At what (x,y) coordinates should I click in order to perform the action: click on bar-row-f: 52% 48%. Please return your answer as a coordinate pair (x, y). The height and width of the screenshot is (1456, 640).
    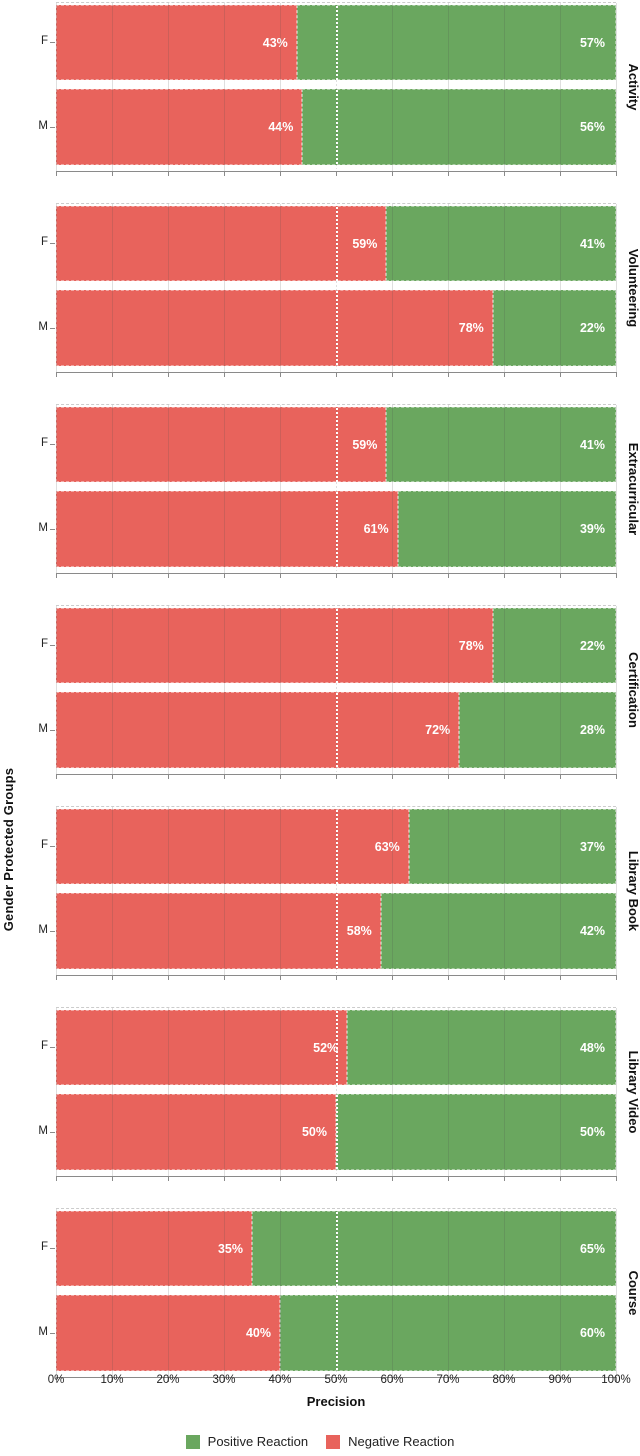
    Looking at the image, I should click on (336, 1047).